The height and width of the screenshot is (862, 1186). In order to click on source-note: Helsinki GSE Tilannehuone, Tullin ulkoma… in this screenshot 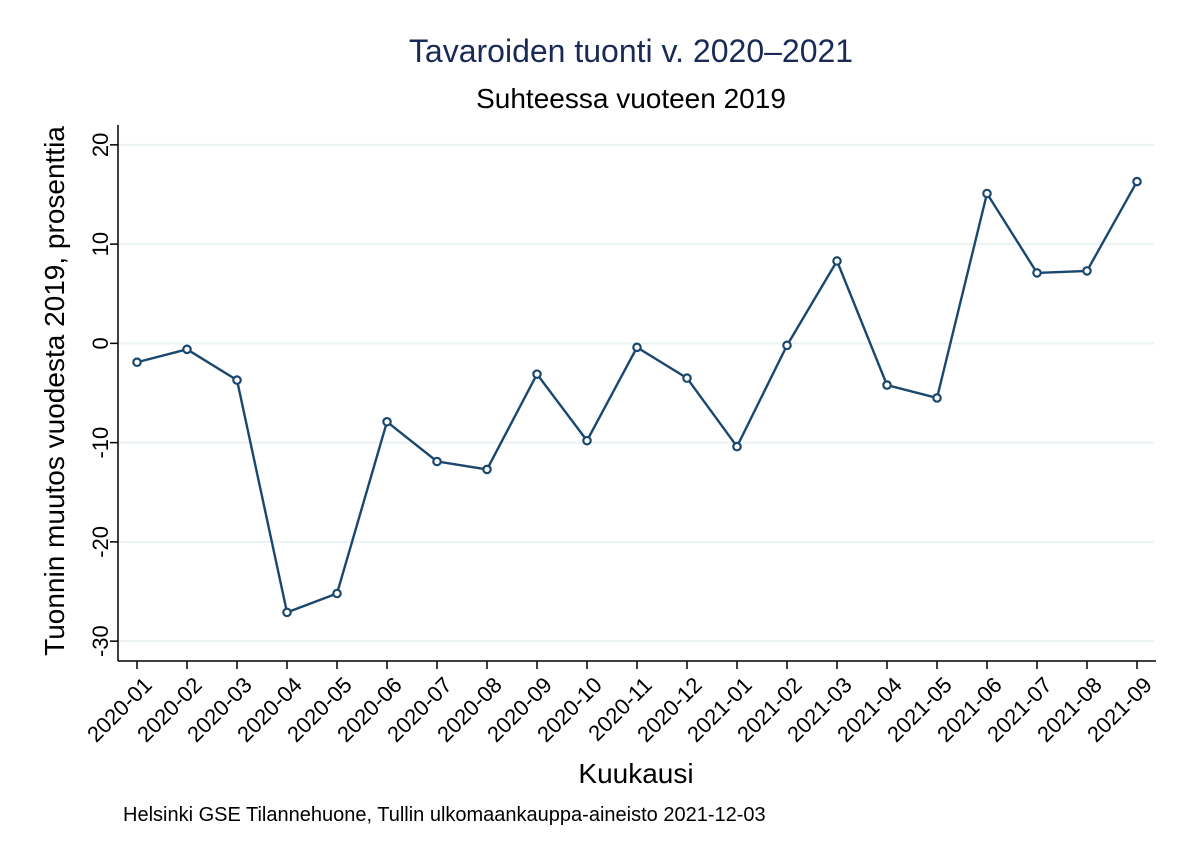, I will do `click(444, 815)`.